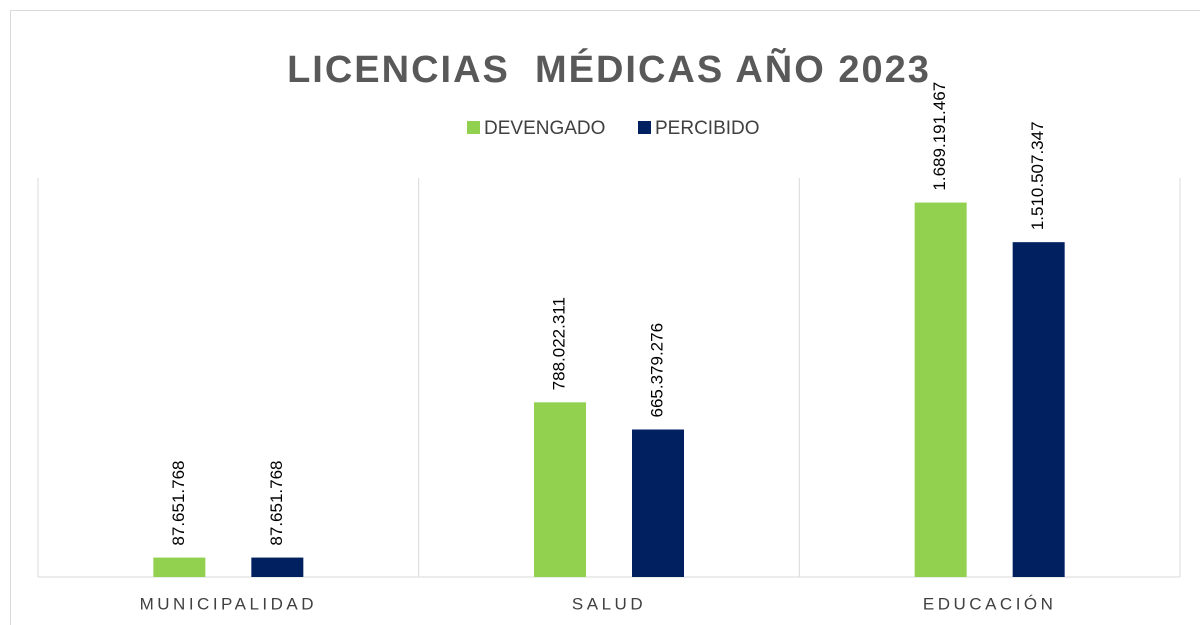 The height and width of the screenshot is (625, 1200). I want to click on chart-title: LICENCIAS MÉDICAS AÑO 2023, so click(609, 69).